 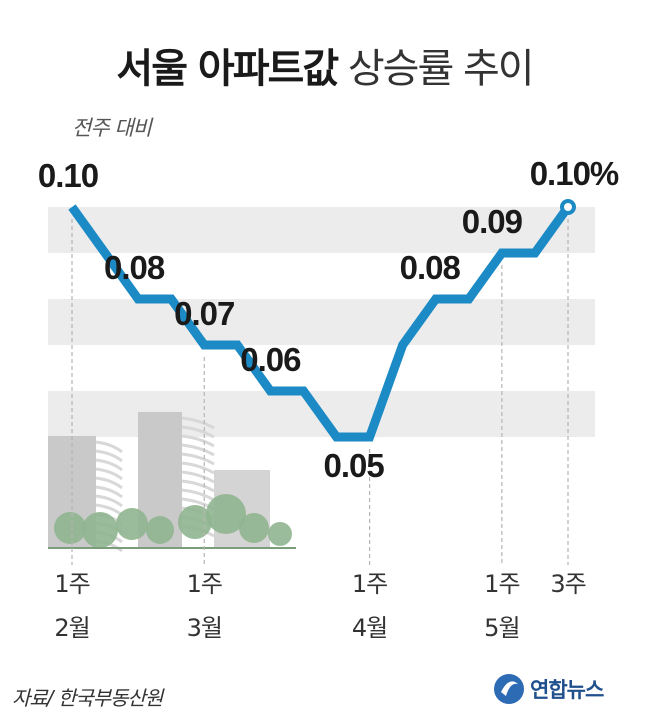 What do you see at coordinates (492, 221) in the screenshot?
I see `data-label: 0.09` at bounding box center [492, 221].